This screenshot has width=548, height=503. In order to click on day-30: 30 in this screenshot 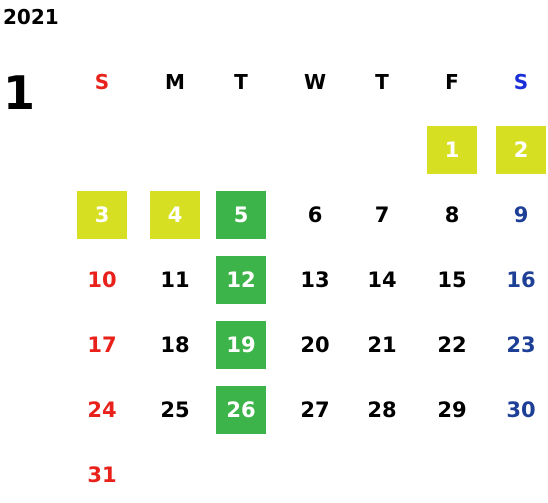, I will do `click(521, 410)`.